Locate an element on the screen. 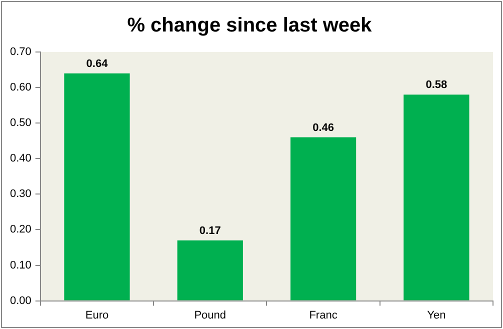 The width and height of the screenshot is (503, 329). x-tick-label: Yen is located at coordinates (436, 315).